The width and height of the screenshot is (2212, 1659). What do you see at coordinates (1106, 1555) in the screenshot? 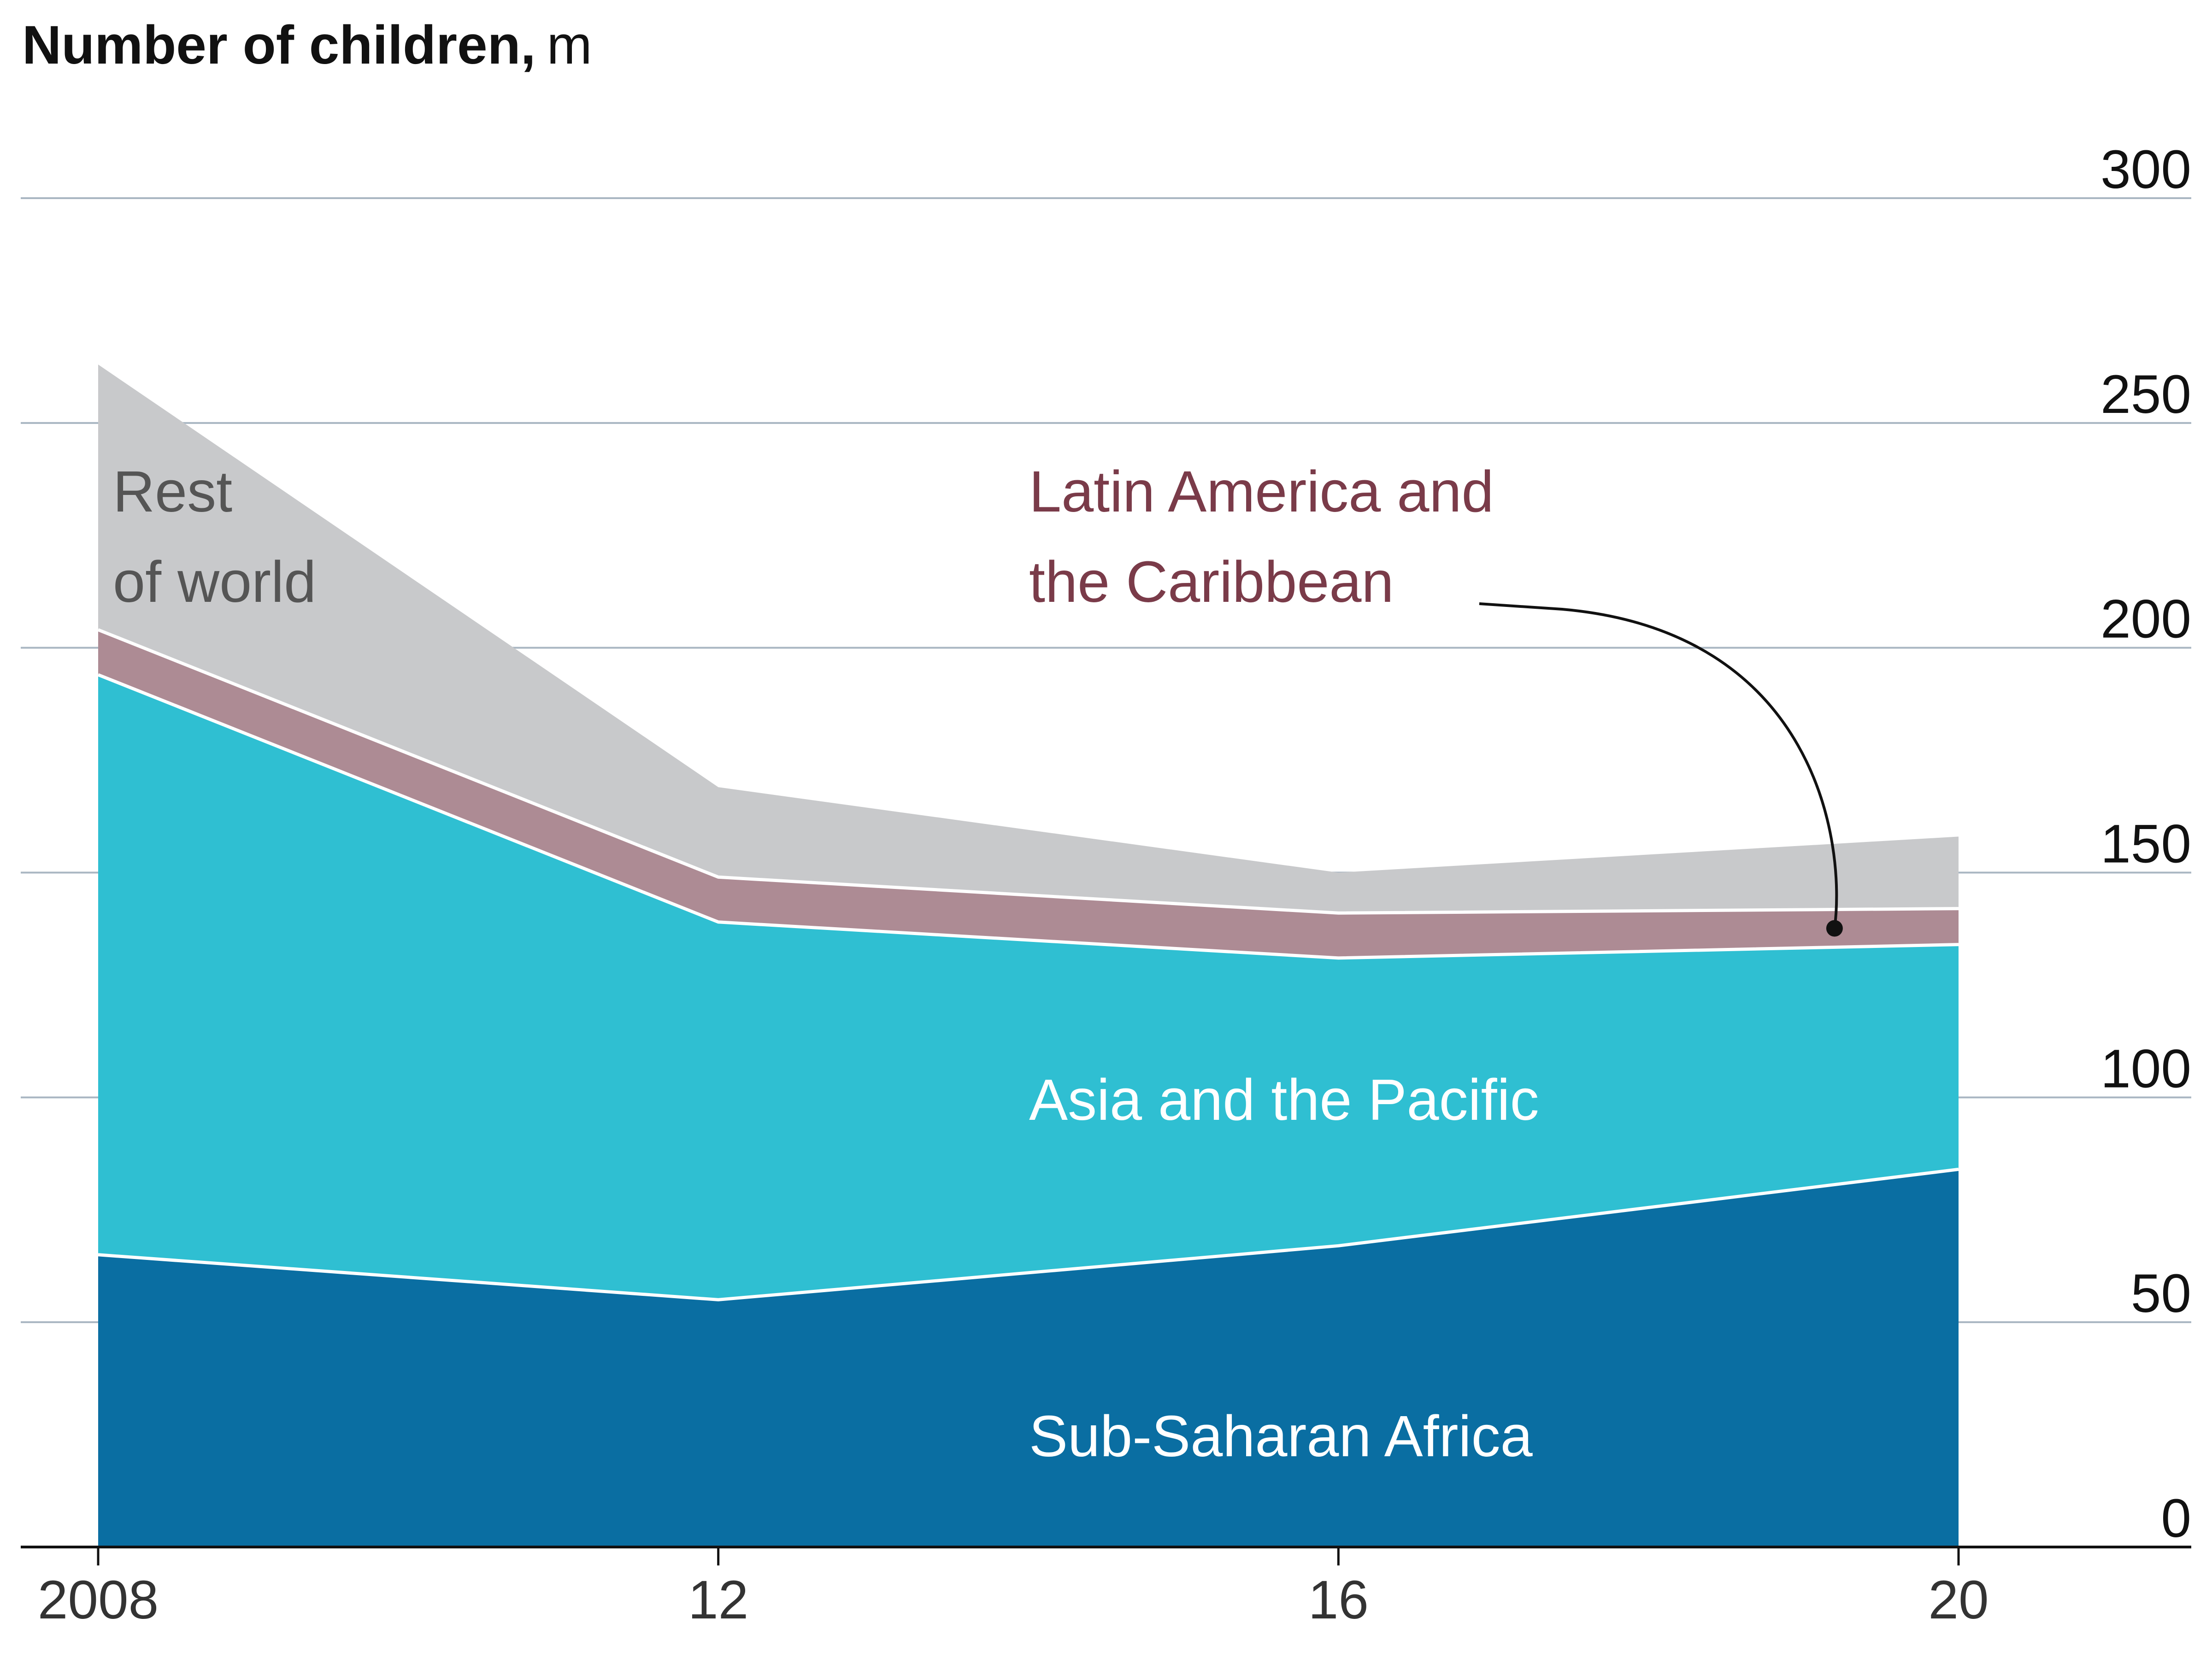
I see `x-axis` at bounding box center [1106, 1555].